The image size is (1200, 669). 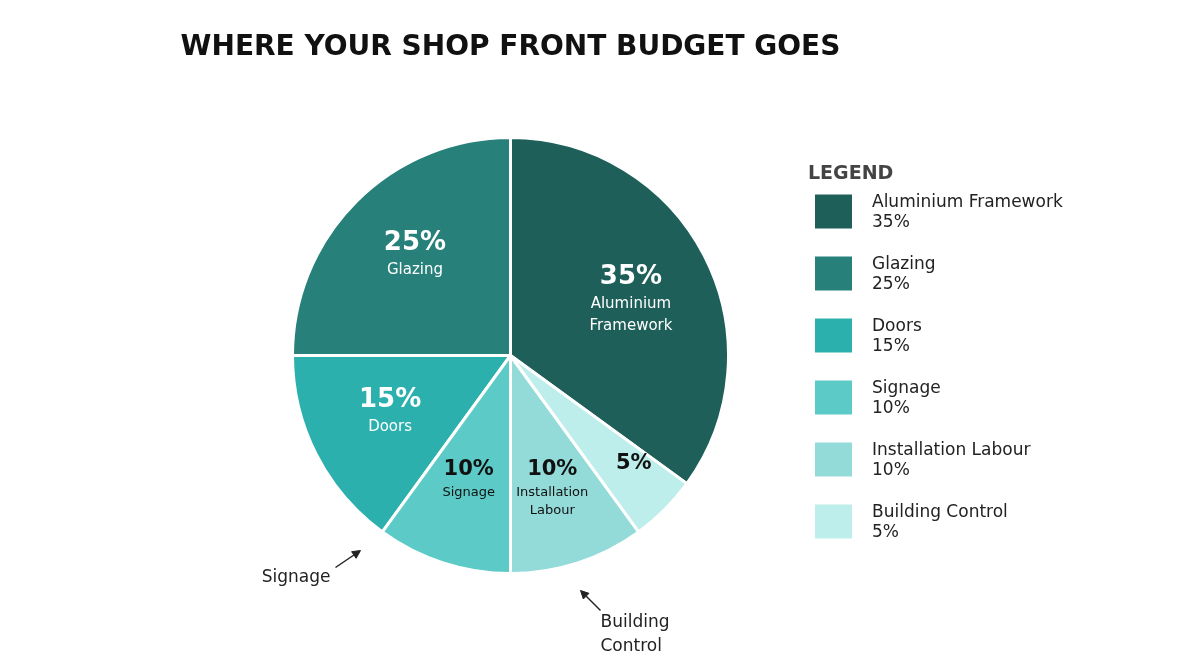 I want to click on legend-title: LEGEND, so click(x=851, y=172).